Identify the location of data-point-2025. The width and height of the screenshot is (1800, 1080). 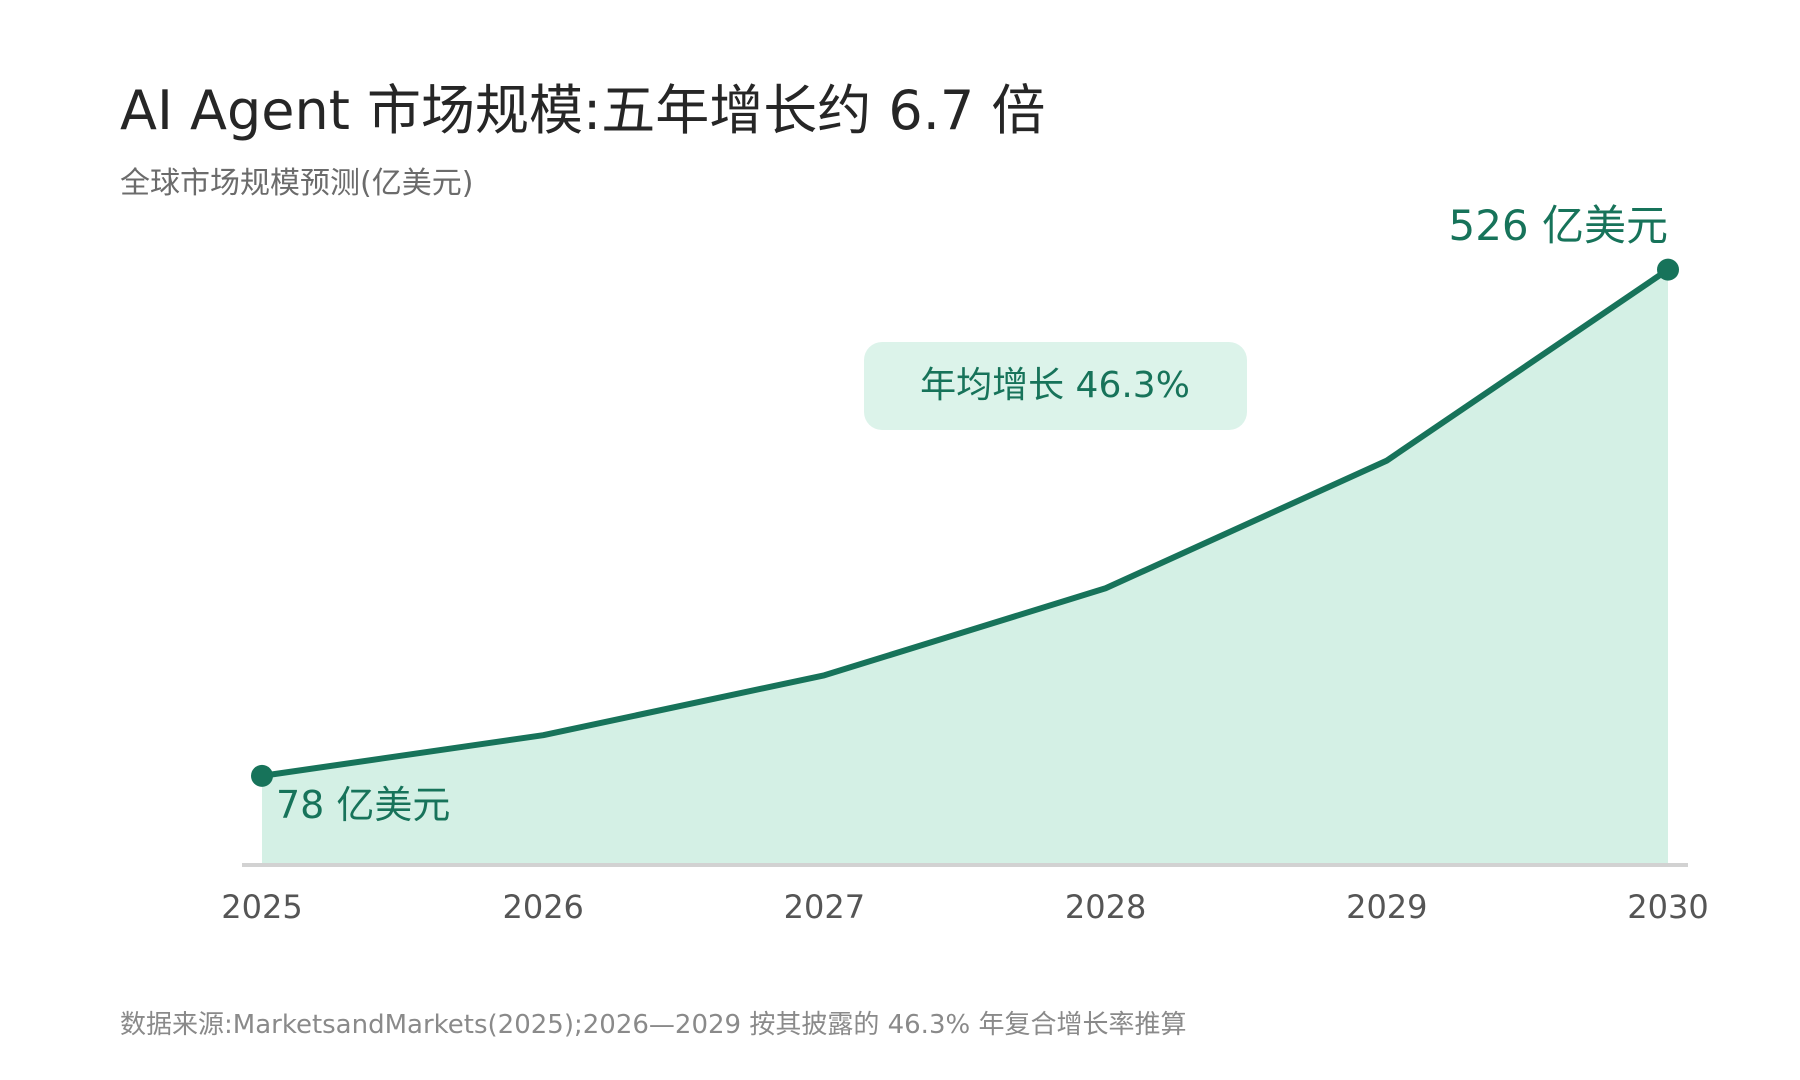
(262, 775).